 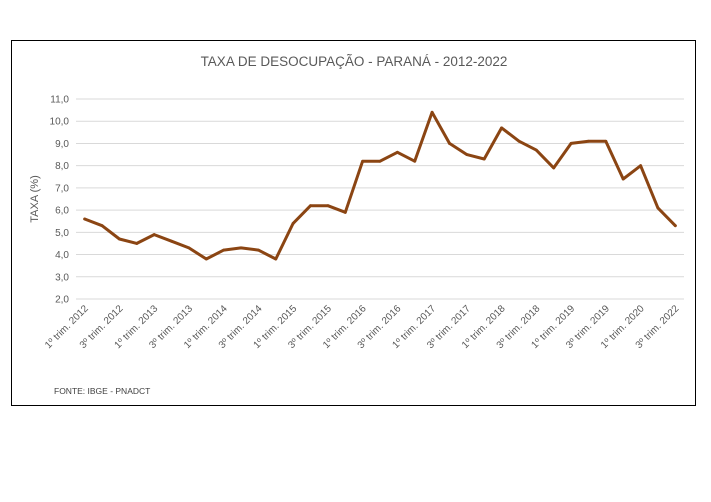 I want to click on y-tick-label: 2,0, so click(x=62, y=300).